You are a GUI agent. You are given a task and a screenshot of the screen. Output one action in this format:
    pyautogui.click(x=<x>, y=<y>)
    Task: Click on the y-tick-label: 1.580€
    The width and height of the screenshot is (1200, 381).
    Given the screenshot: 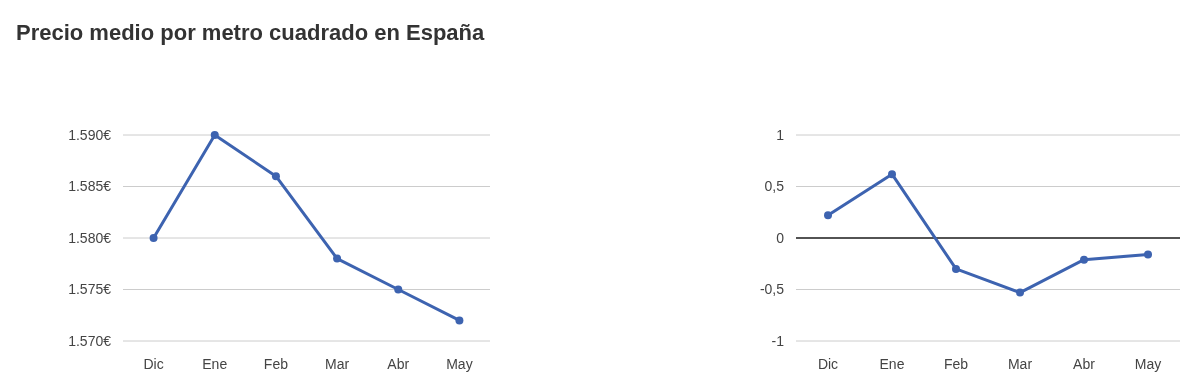 What is the action you would take?
    pyautogui.click(x=90, y=237)
    